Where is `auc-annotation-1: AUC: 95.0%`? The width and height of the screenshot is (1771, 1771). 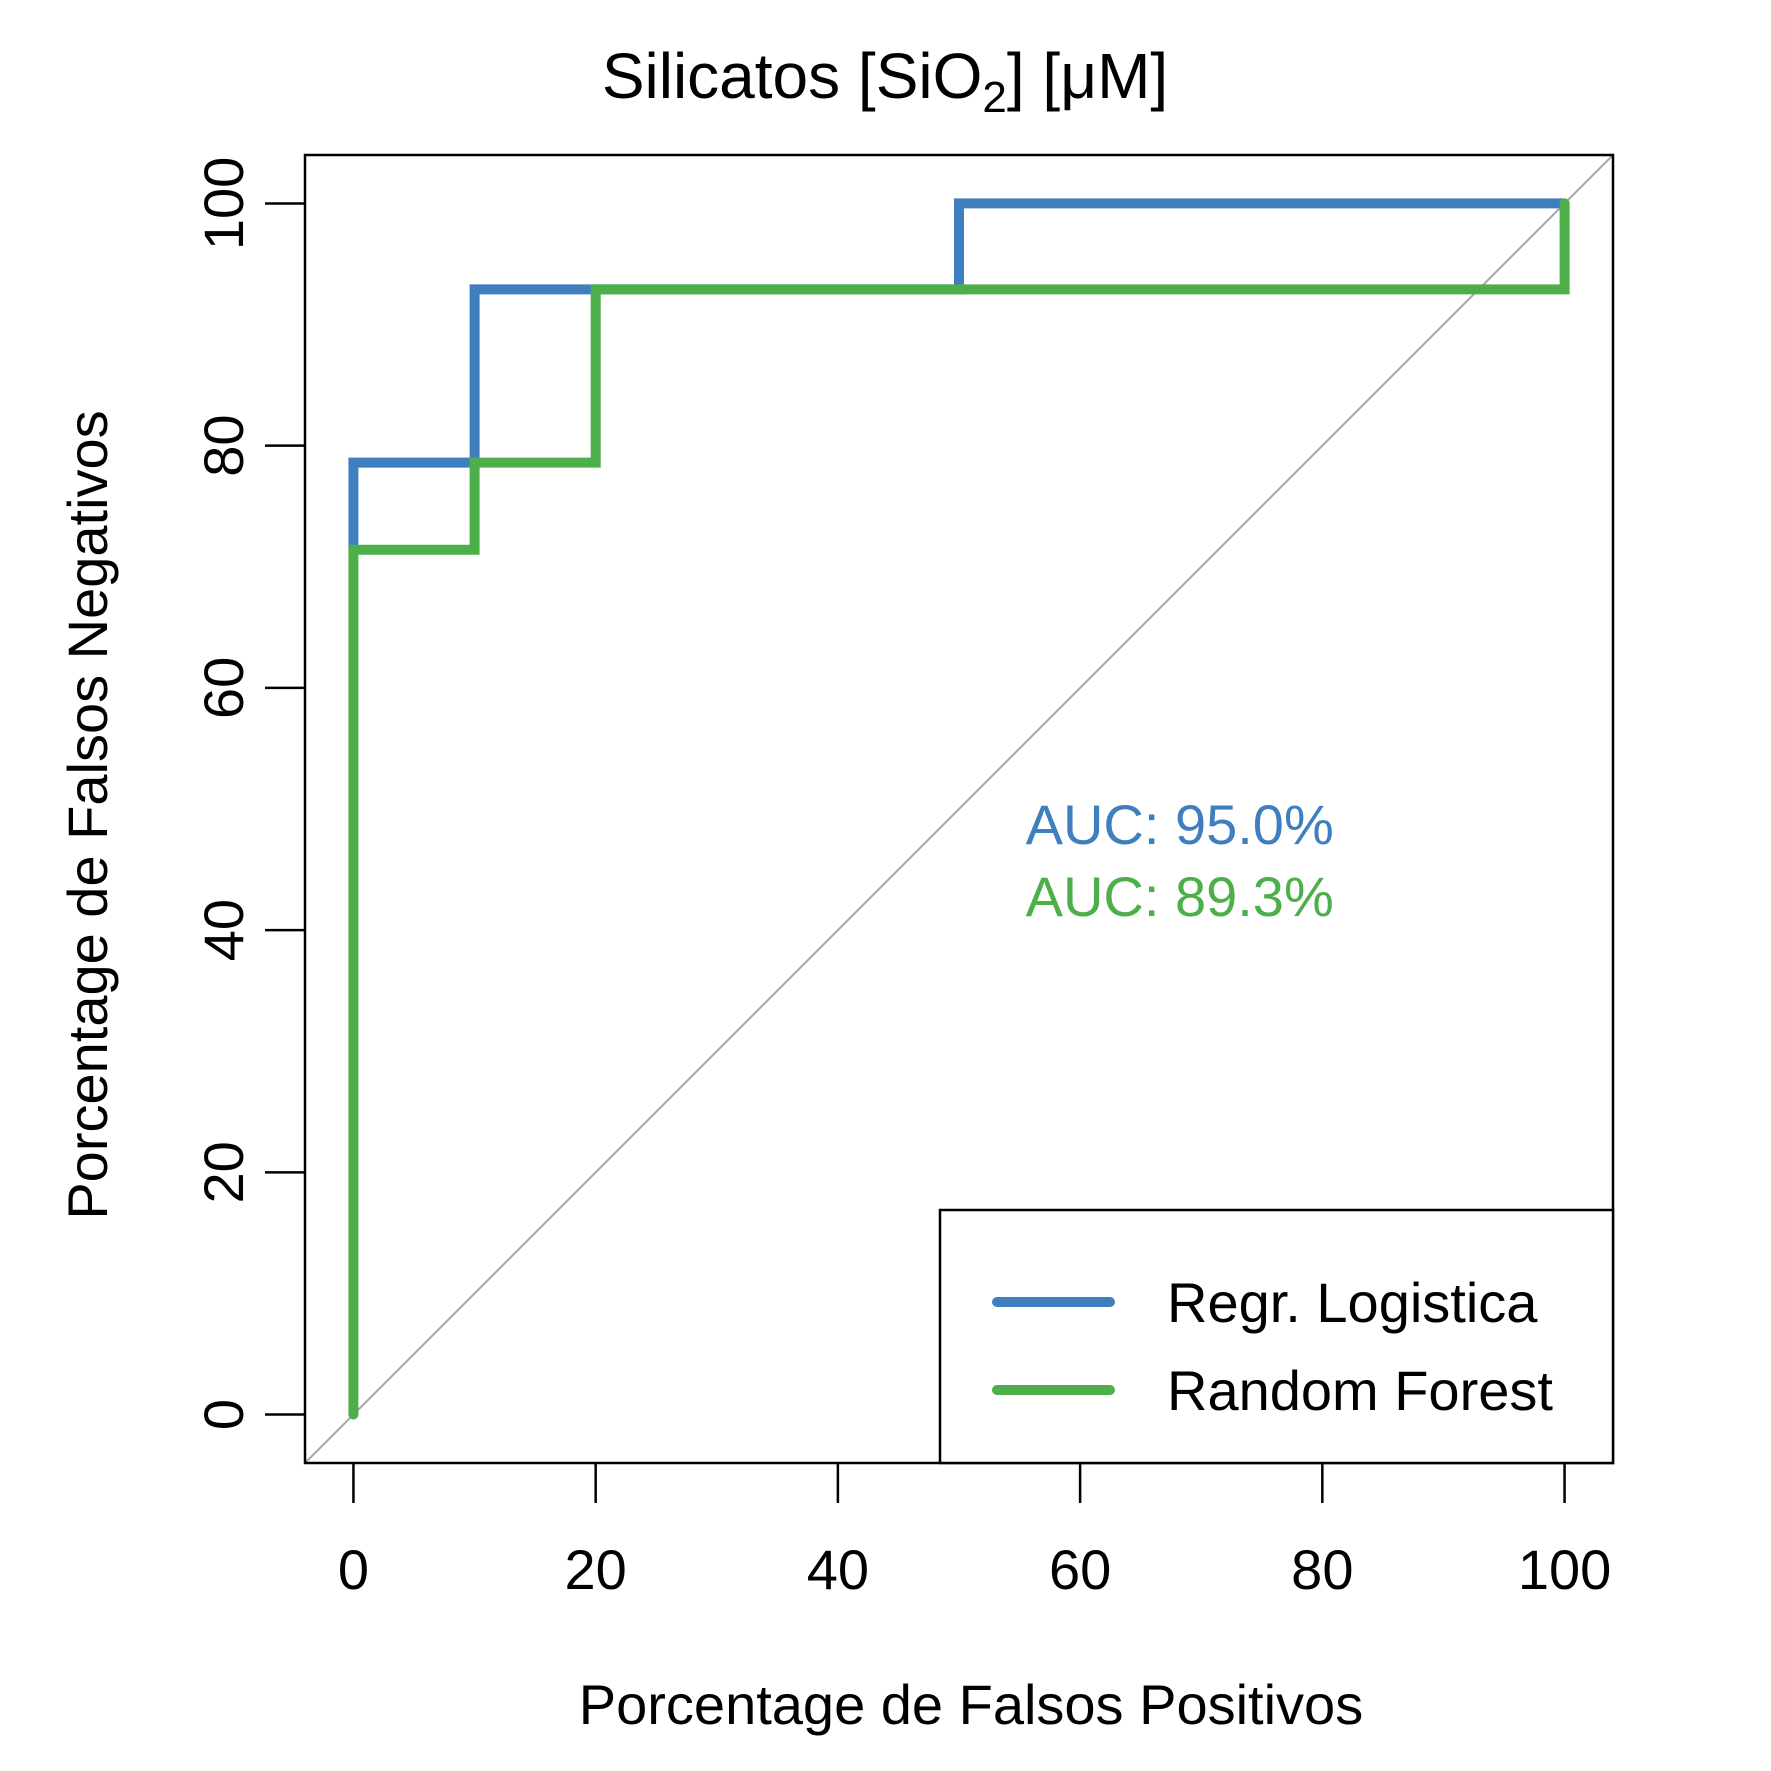 auc-annotation-1: AUC: 95.0% is located at coordinates (1180, 824).